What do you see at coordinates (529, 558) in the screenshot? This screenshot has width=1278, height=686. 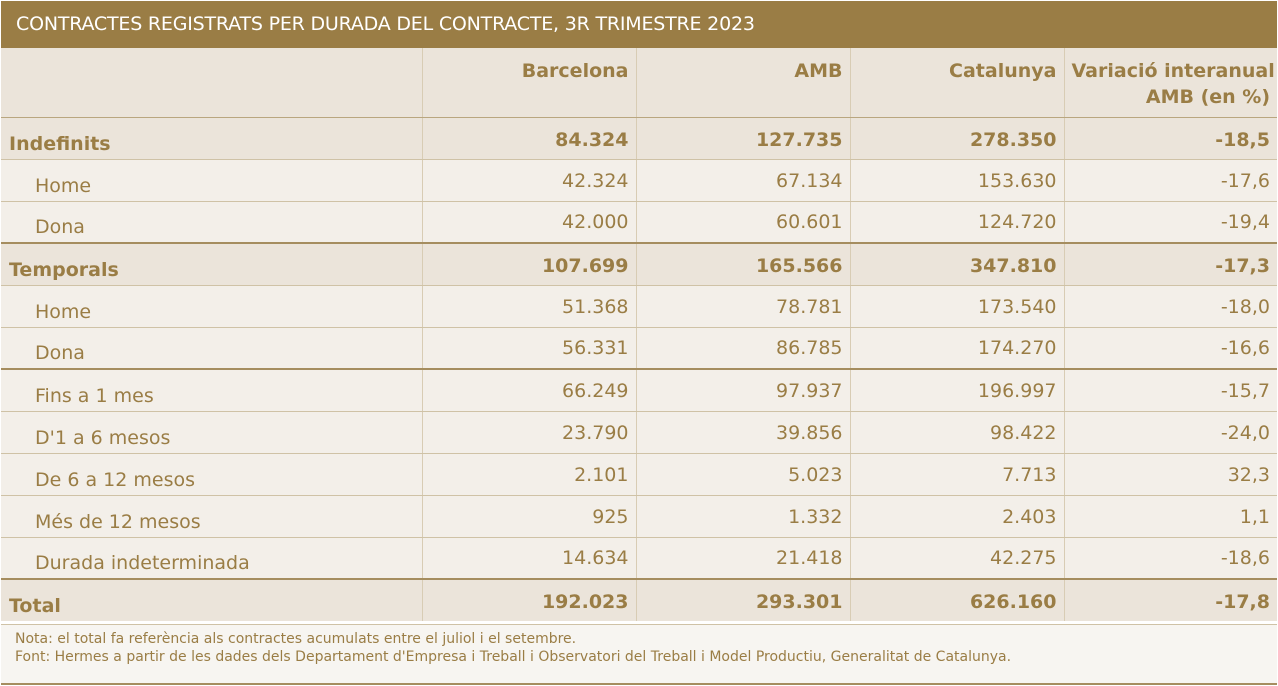 I see `cell-barcelona: 14.634` at bounding box center [529, 558].